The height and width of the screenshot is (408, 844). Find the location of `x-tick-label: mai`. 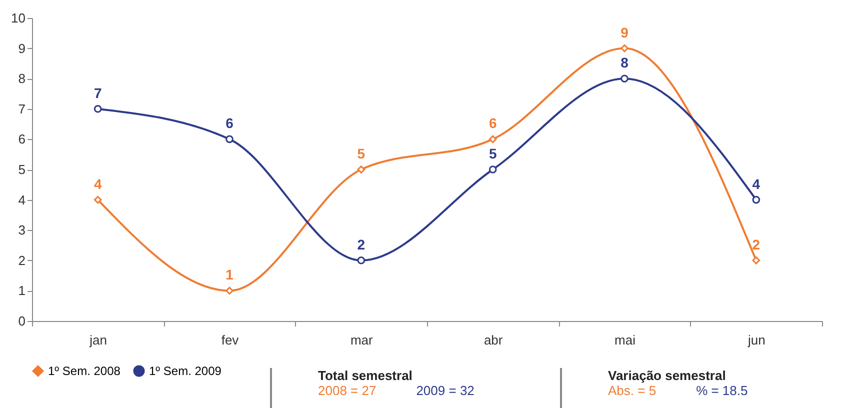

x-tick-label: mai is located at coordinates (625, 340).